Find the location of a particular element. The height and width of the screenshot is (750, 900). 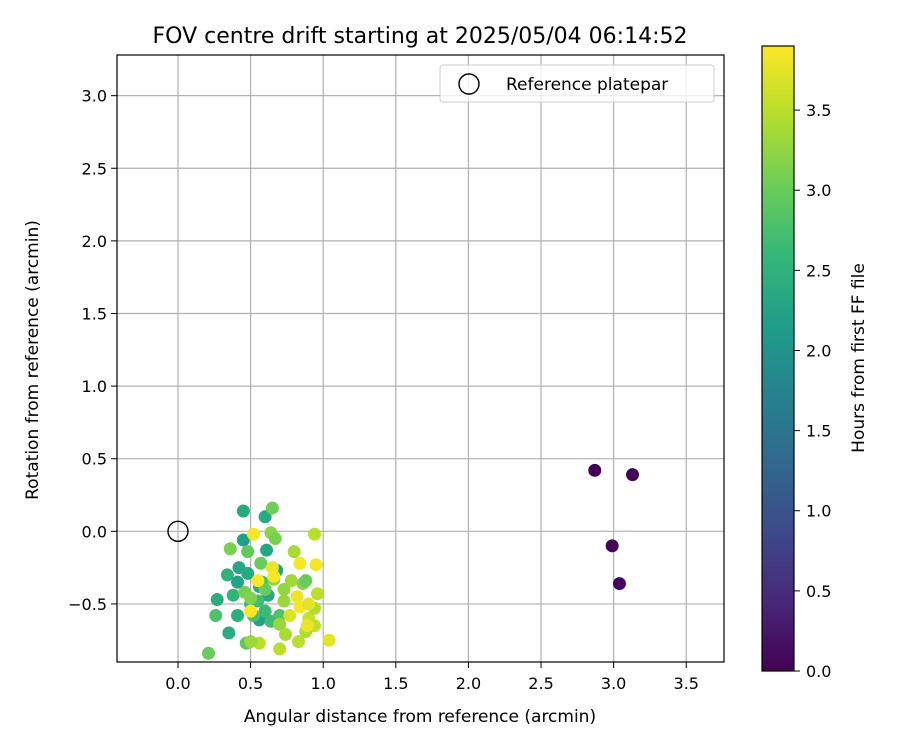

y-tick-label: 2.0 is located at coordinates (94, 241).